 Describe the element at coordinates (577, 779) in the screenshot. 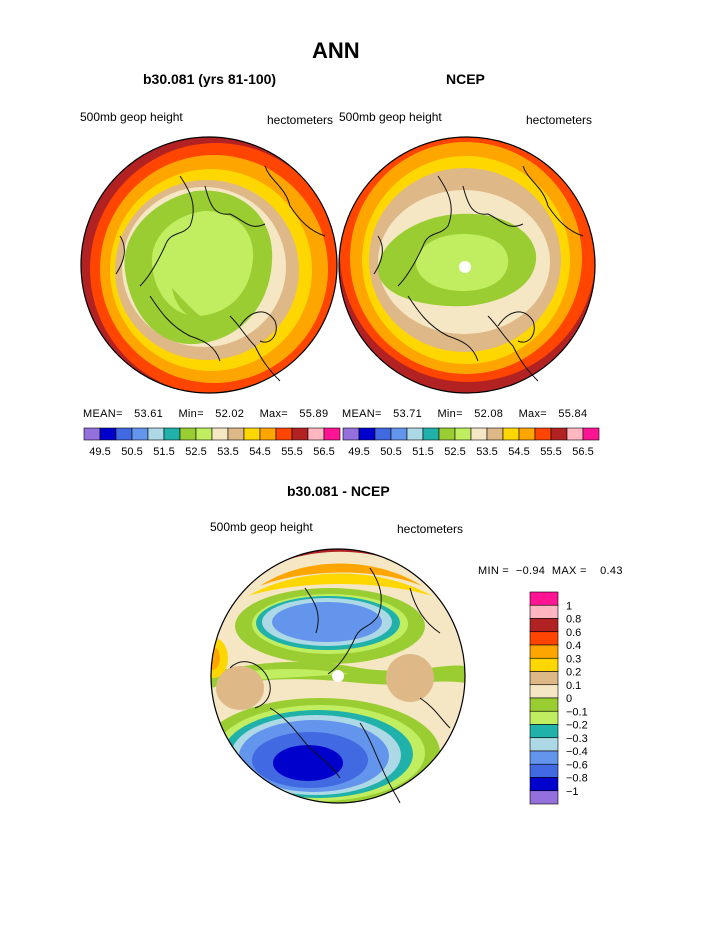

I see `diff-colorbar-tick-label: −0.8` at that location.